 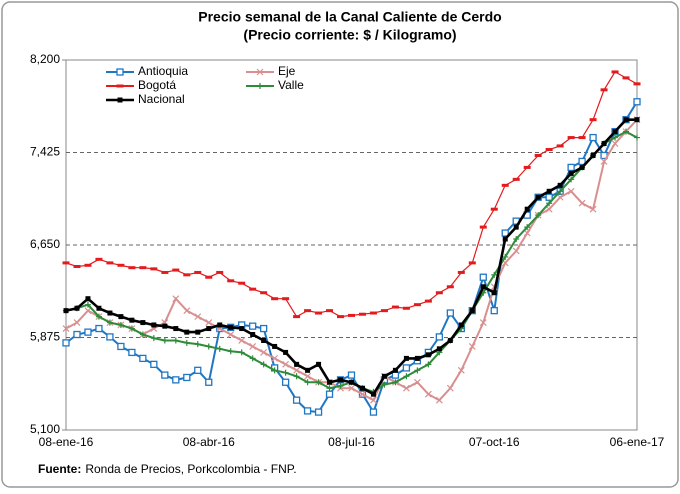 I want to click on legend-label: Nacional, so click(x=161, y=99).